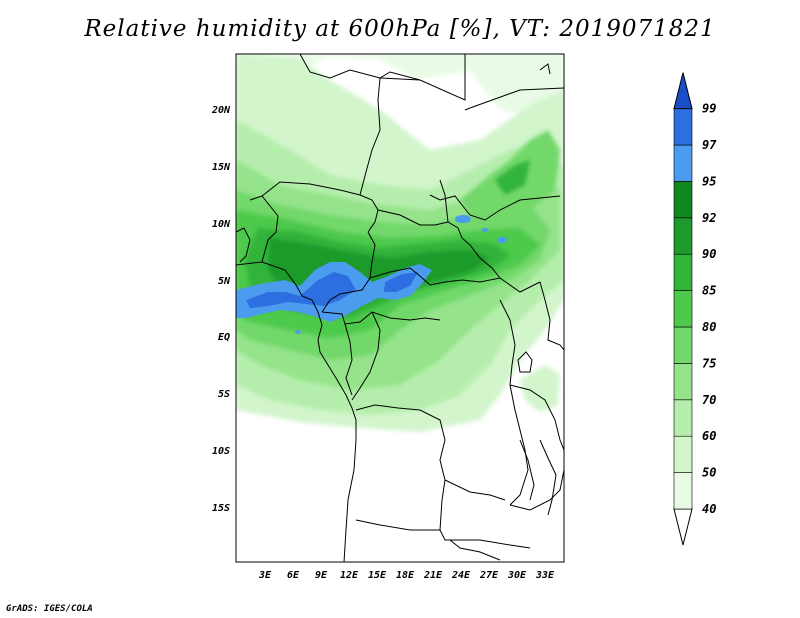 This screenshot has height=618, width=800. Describe the element at coordinates (695, 309) in the screenshot. I see `colorbar: 40 50 60 70 75 80 85 90 92 95 97 99` at that location.